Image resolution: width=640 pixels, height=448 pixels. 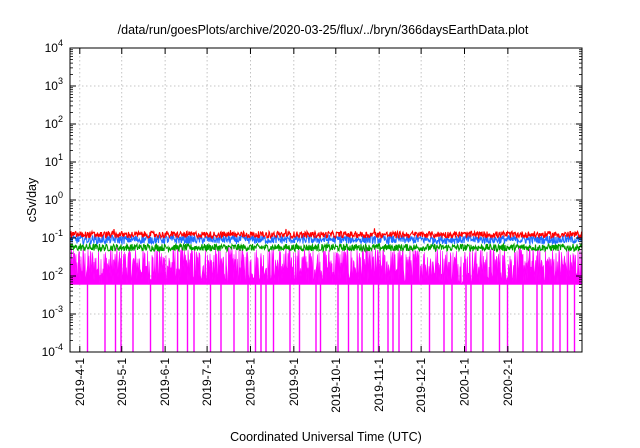 I want to click on x-tick-label: 2020-1-1, so click(x=464, y=382).